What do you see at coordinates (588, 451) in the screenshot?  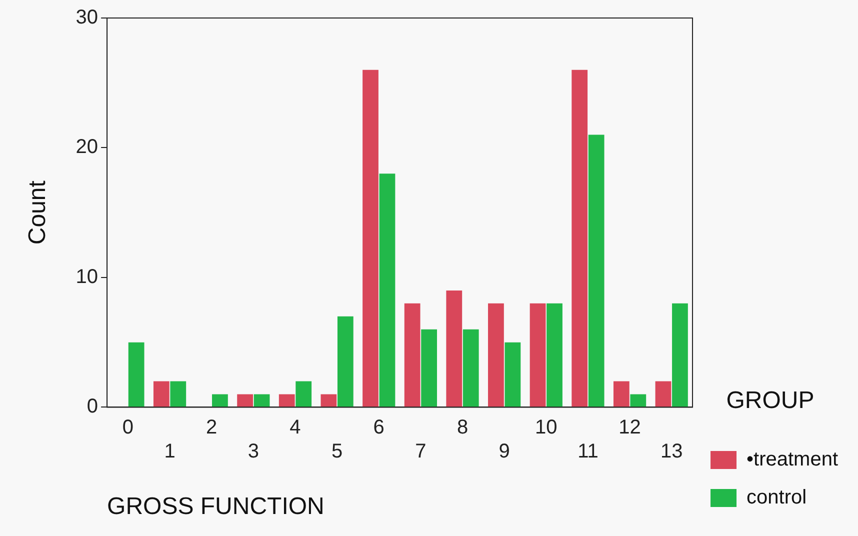 I see `x-tick-label: 11` at bounding box center [588, 451].